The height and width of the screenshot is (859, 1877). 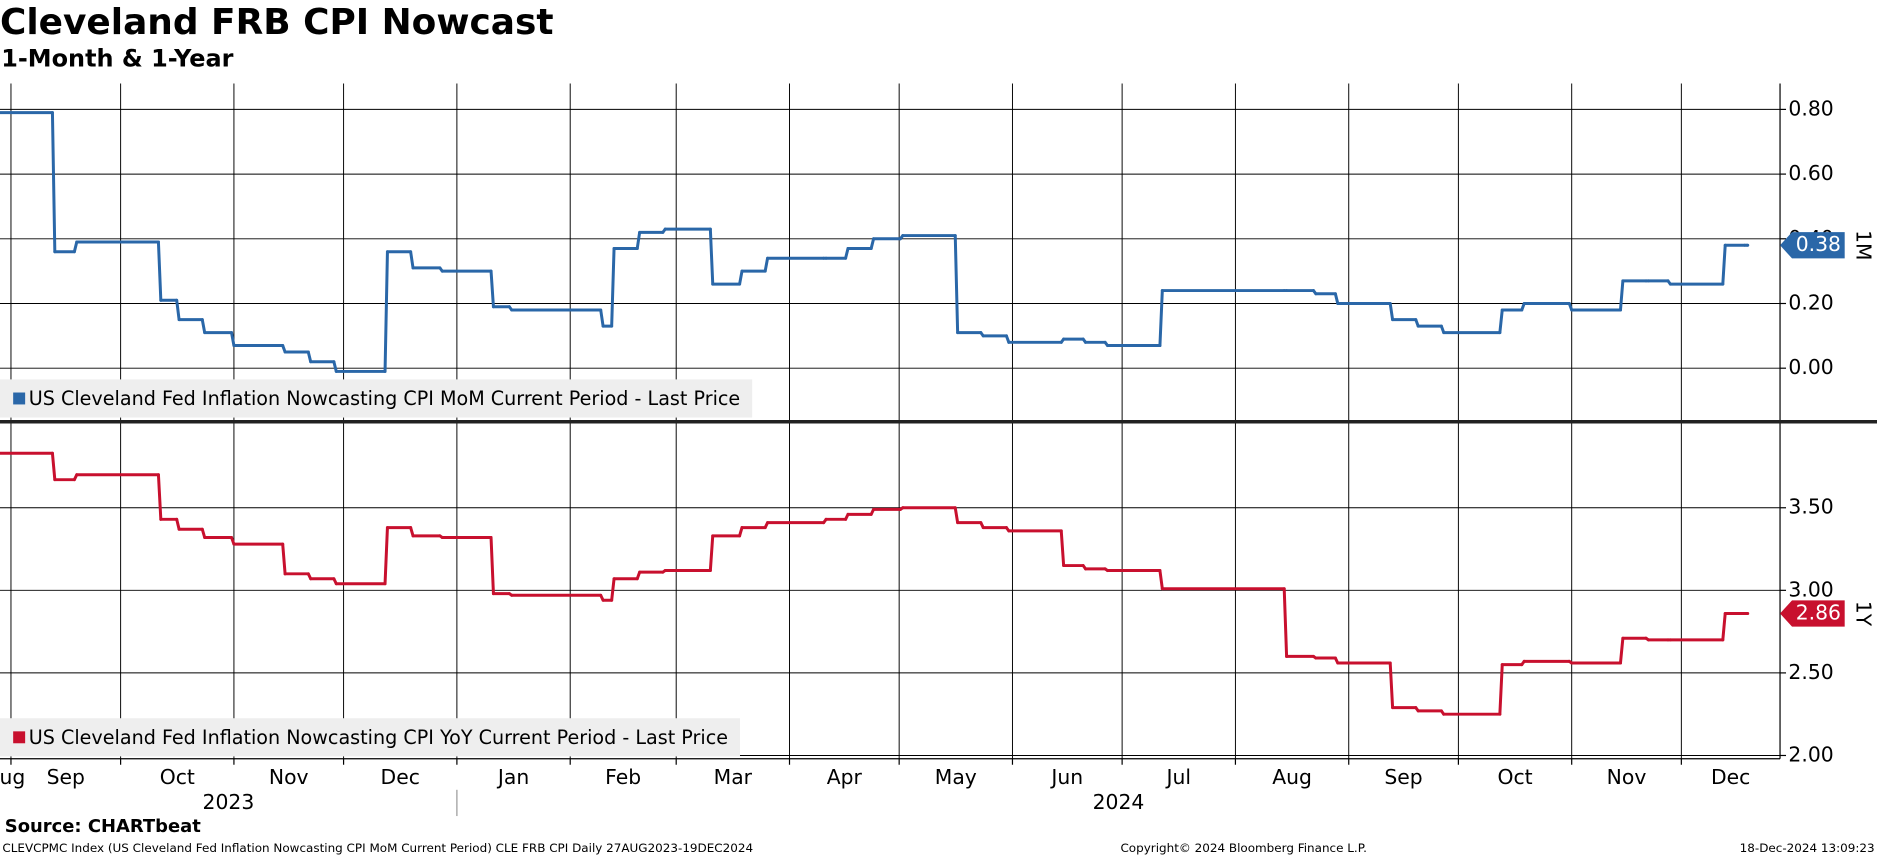 I want to click on x-tick-label: Apr, so click(x=845, y=777).